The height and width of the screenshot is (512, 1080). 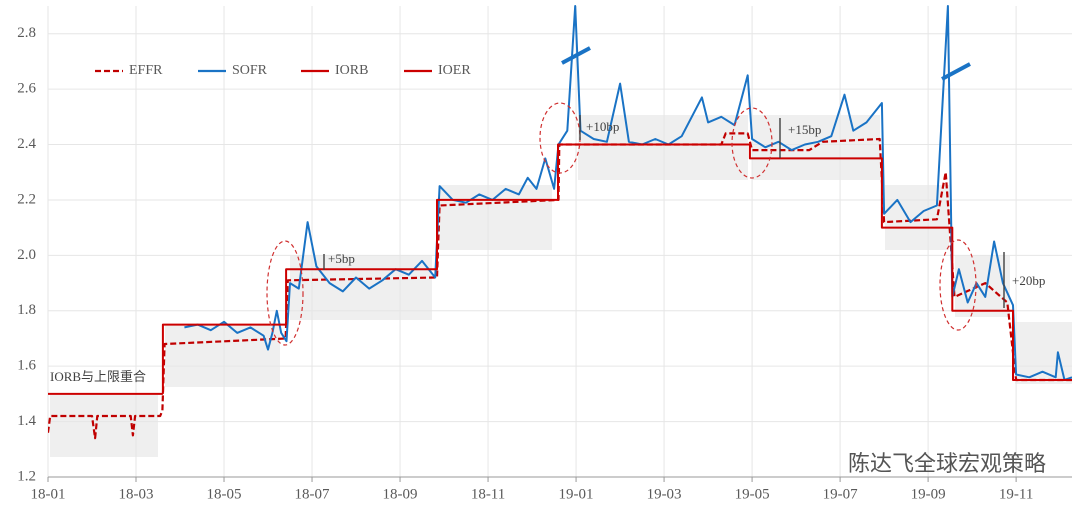 What do you see at coordinates (576, 494) in the screenshot?
I see `x-tick-label: 19-01` at bounding box center [576, 494].